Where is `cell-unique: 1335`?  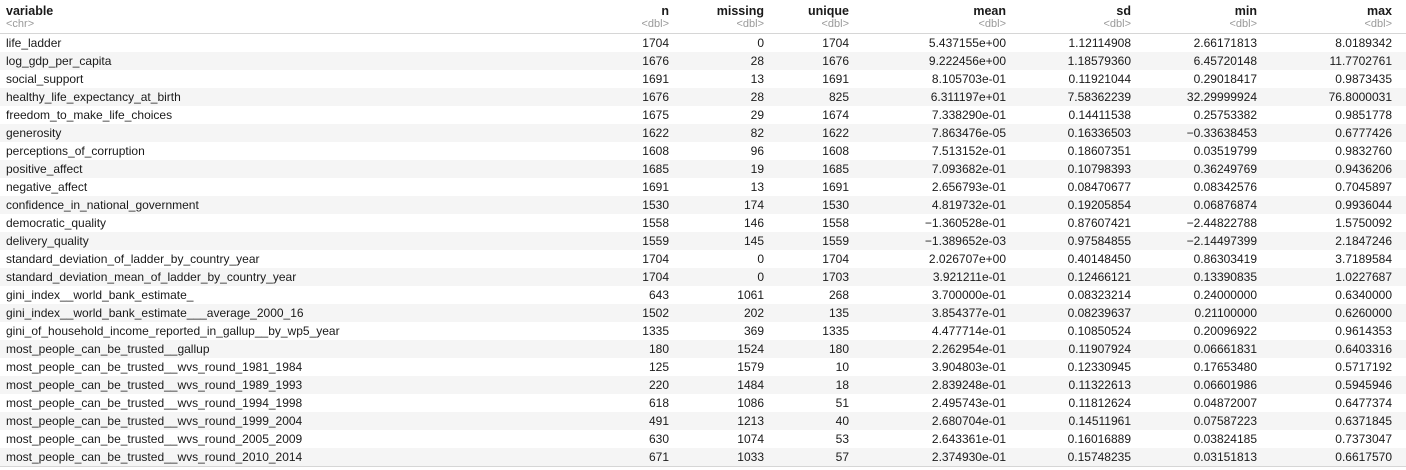
cell-unique: 1335 is located at coordinates (835, 331).